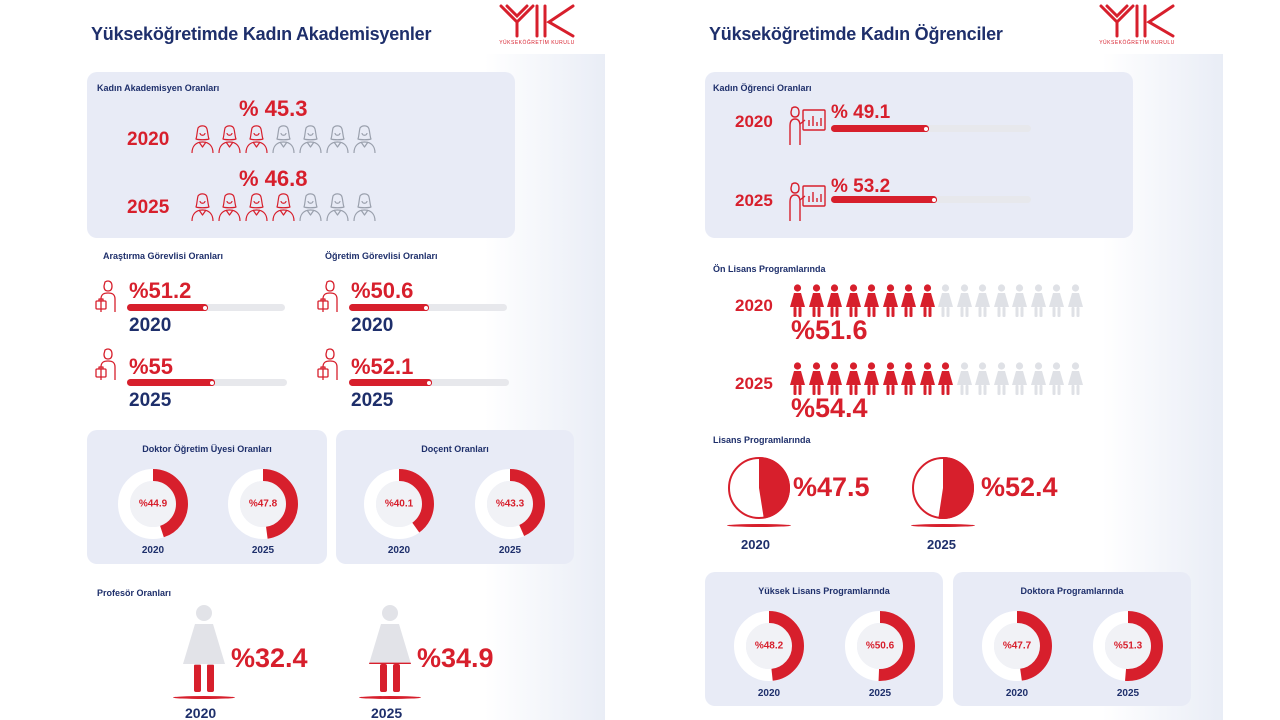  I want to click on lecturer-2025-icon, so click(330, 366).